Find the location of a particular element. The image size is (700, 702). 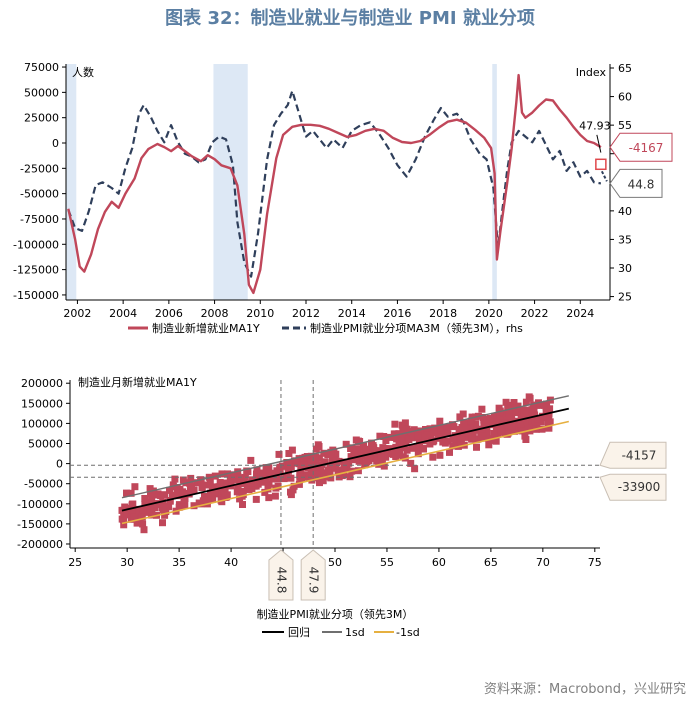

x-tick-label: 2004 is located at coordinates (123, 313).